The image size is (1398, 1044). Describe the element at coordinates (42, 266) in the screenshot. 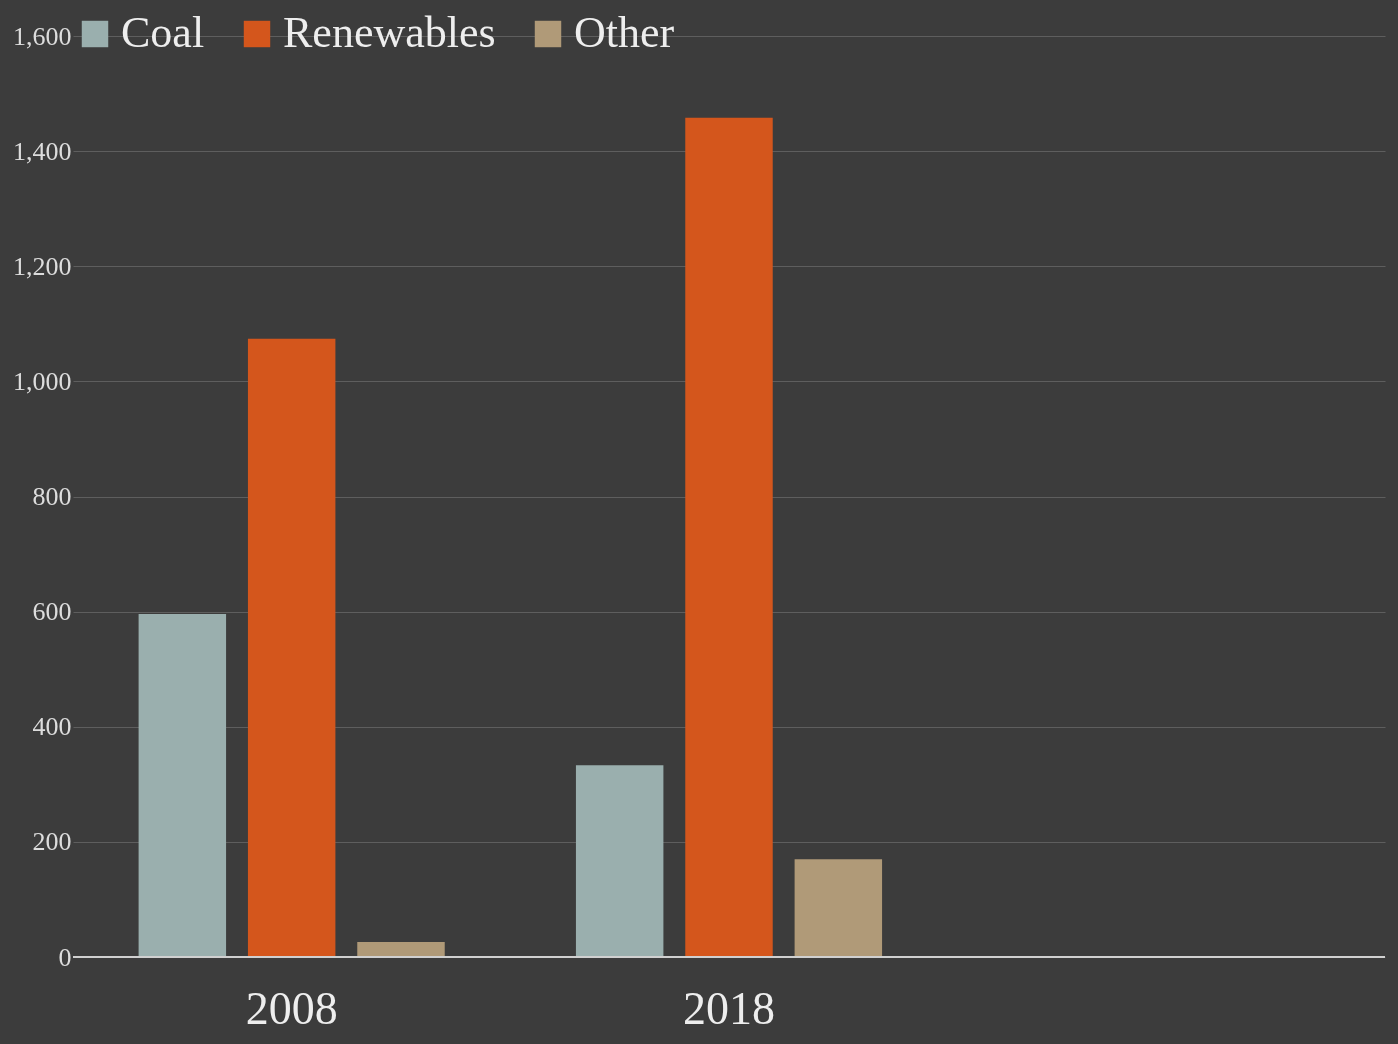

I see `y-tick-label: 1,200` at that location.